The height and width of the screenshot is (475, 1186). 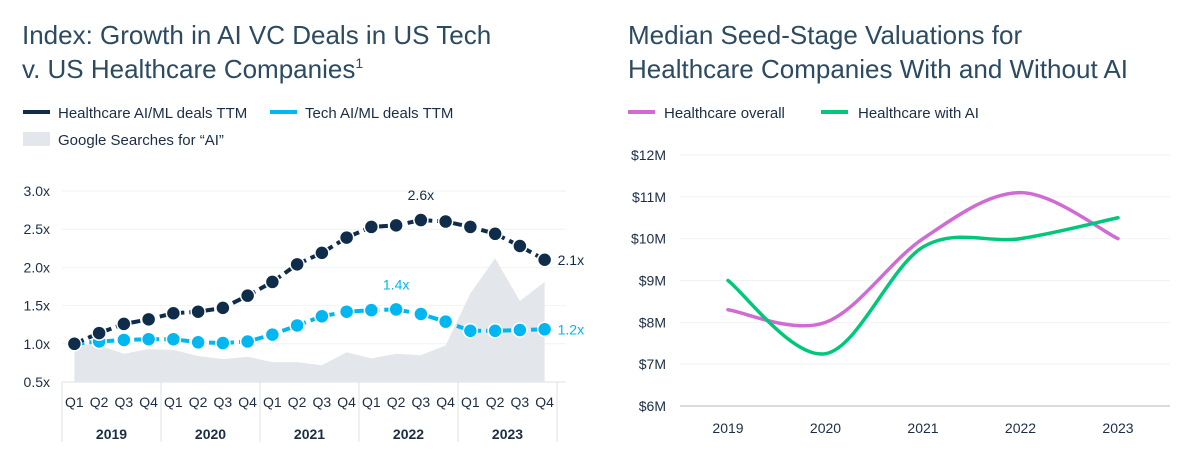 What do you see at coordinates (37, 191) in the screenshot?
I see `y-tick-label: 3.0x` at bounding box center [37, 191].